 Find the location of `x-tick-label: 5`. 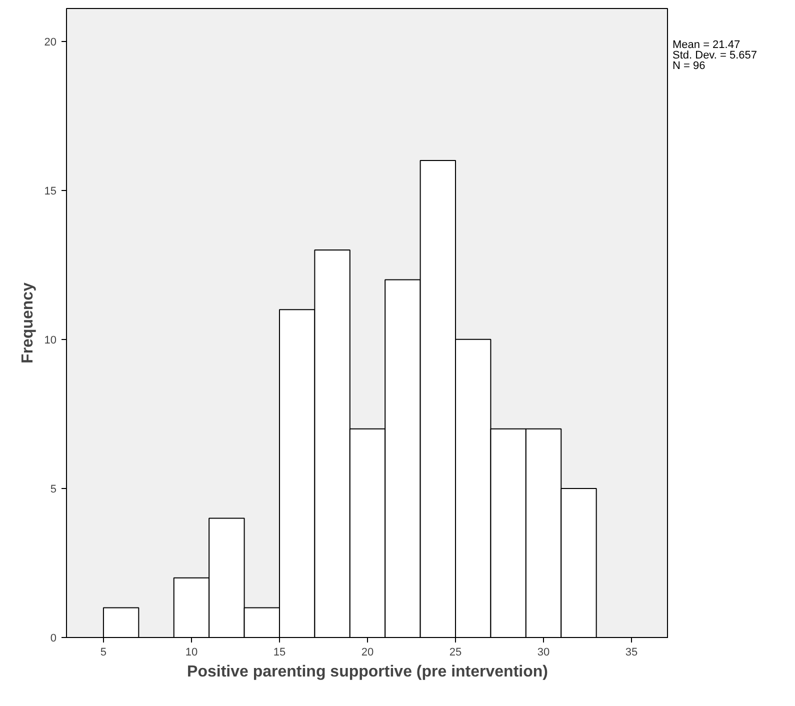

x-tick-label: 5 is located at coordinates (103, 652).